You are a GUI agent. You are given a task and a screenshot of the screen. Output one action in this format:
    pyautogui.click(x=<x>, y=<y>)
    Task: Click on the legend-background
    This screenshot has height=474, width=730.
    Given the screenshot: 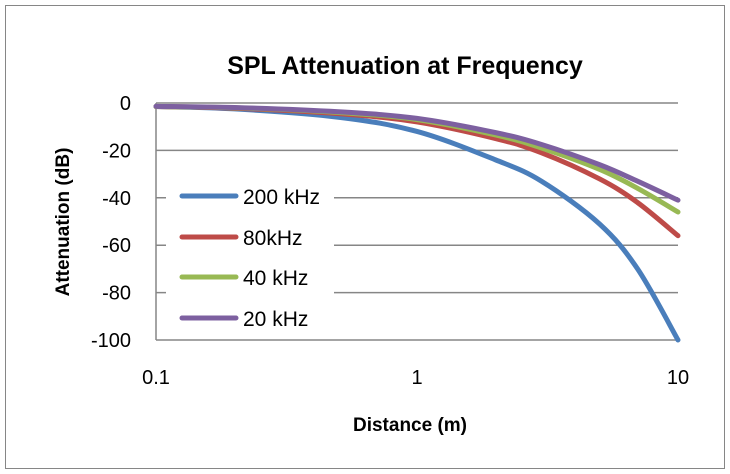 What is the action you would take?
    pyautogui.click(x=250, y=257)
    